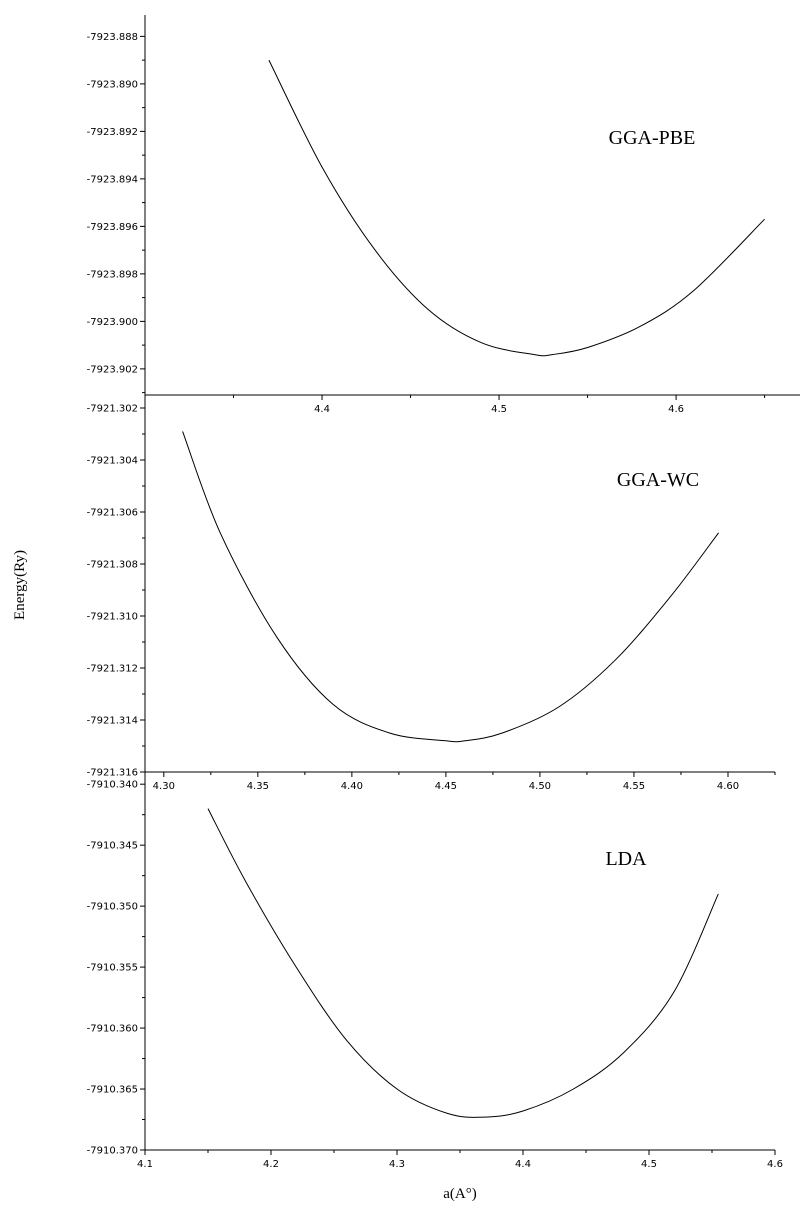 The width and height of the screenshot is (810, 1210). What do you see at coordinates (112, 785) in the screenshot?
I see `y-tick-label: -7910.340` at bounding box center [112, 785].